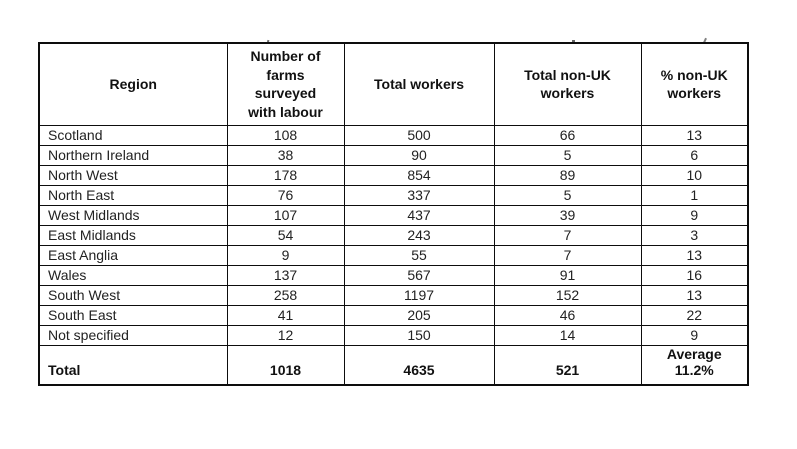 The image size is (797, 449). What do you see at coordinates (285, 84) in the screenshot?
I see `column-header-farms-surveyed: Number of farms surveyed with labour` at bounding box center [285, 84].